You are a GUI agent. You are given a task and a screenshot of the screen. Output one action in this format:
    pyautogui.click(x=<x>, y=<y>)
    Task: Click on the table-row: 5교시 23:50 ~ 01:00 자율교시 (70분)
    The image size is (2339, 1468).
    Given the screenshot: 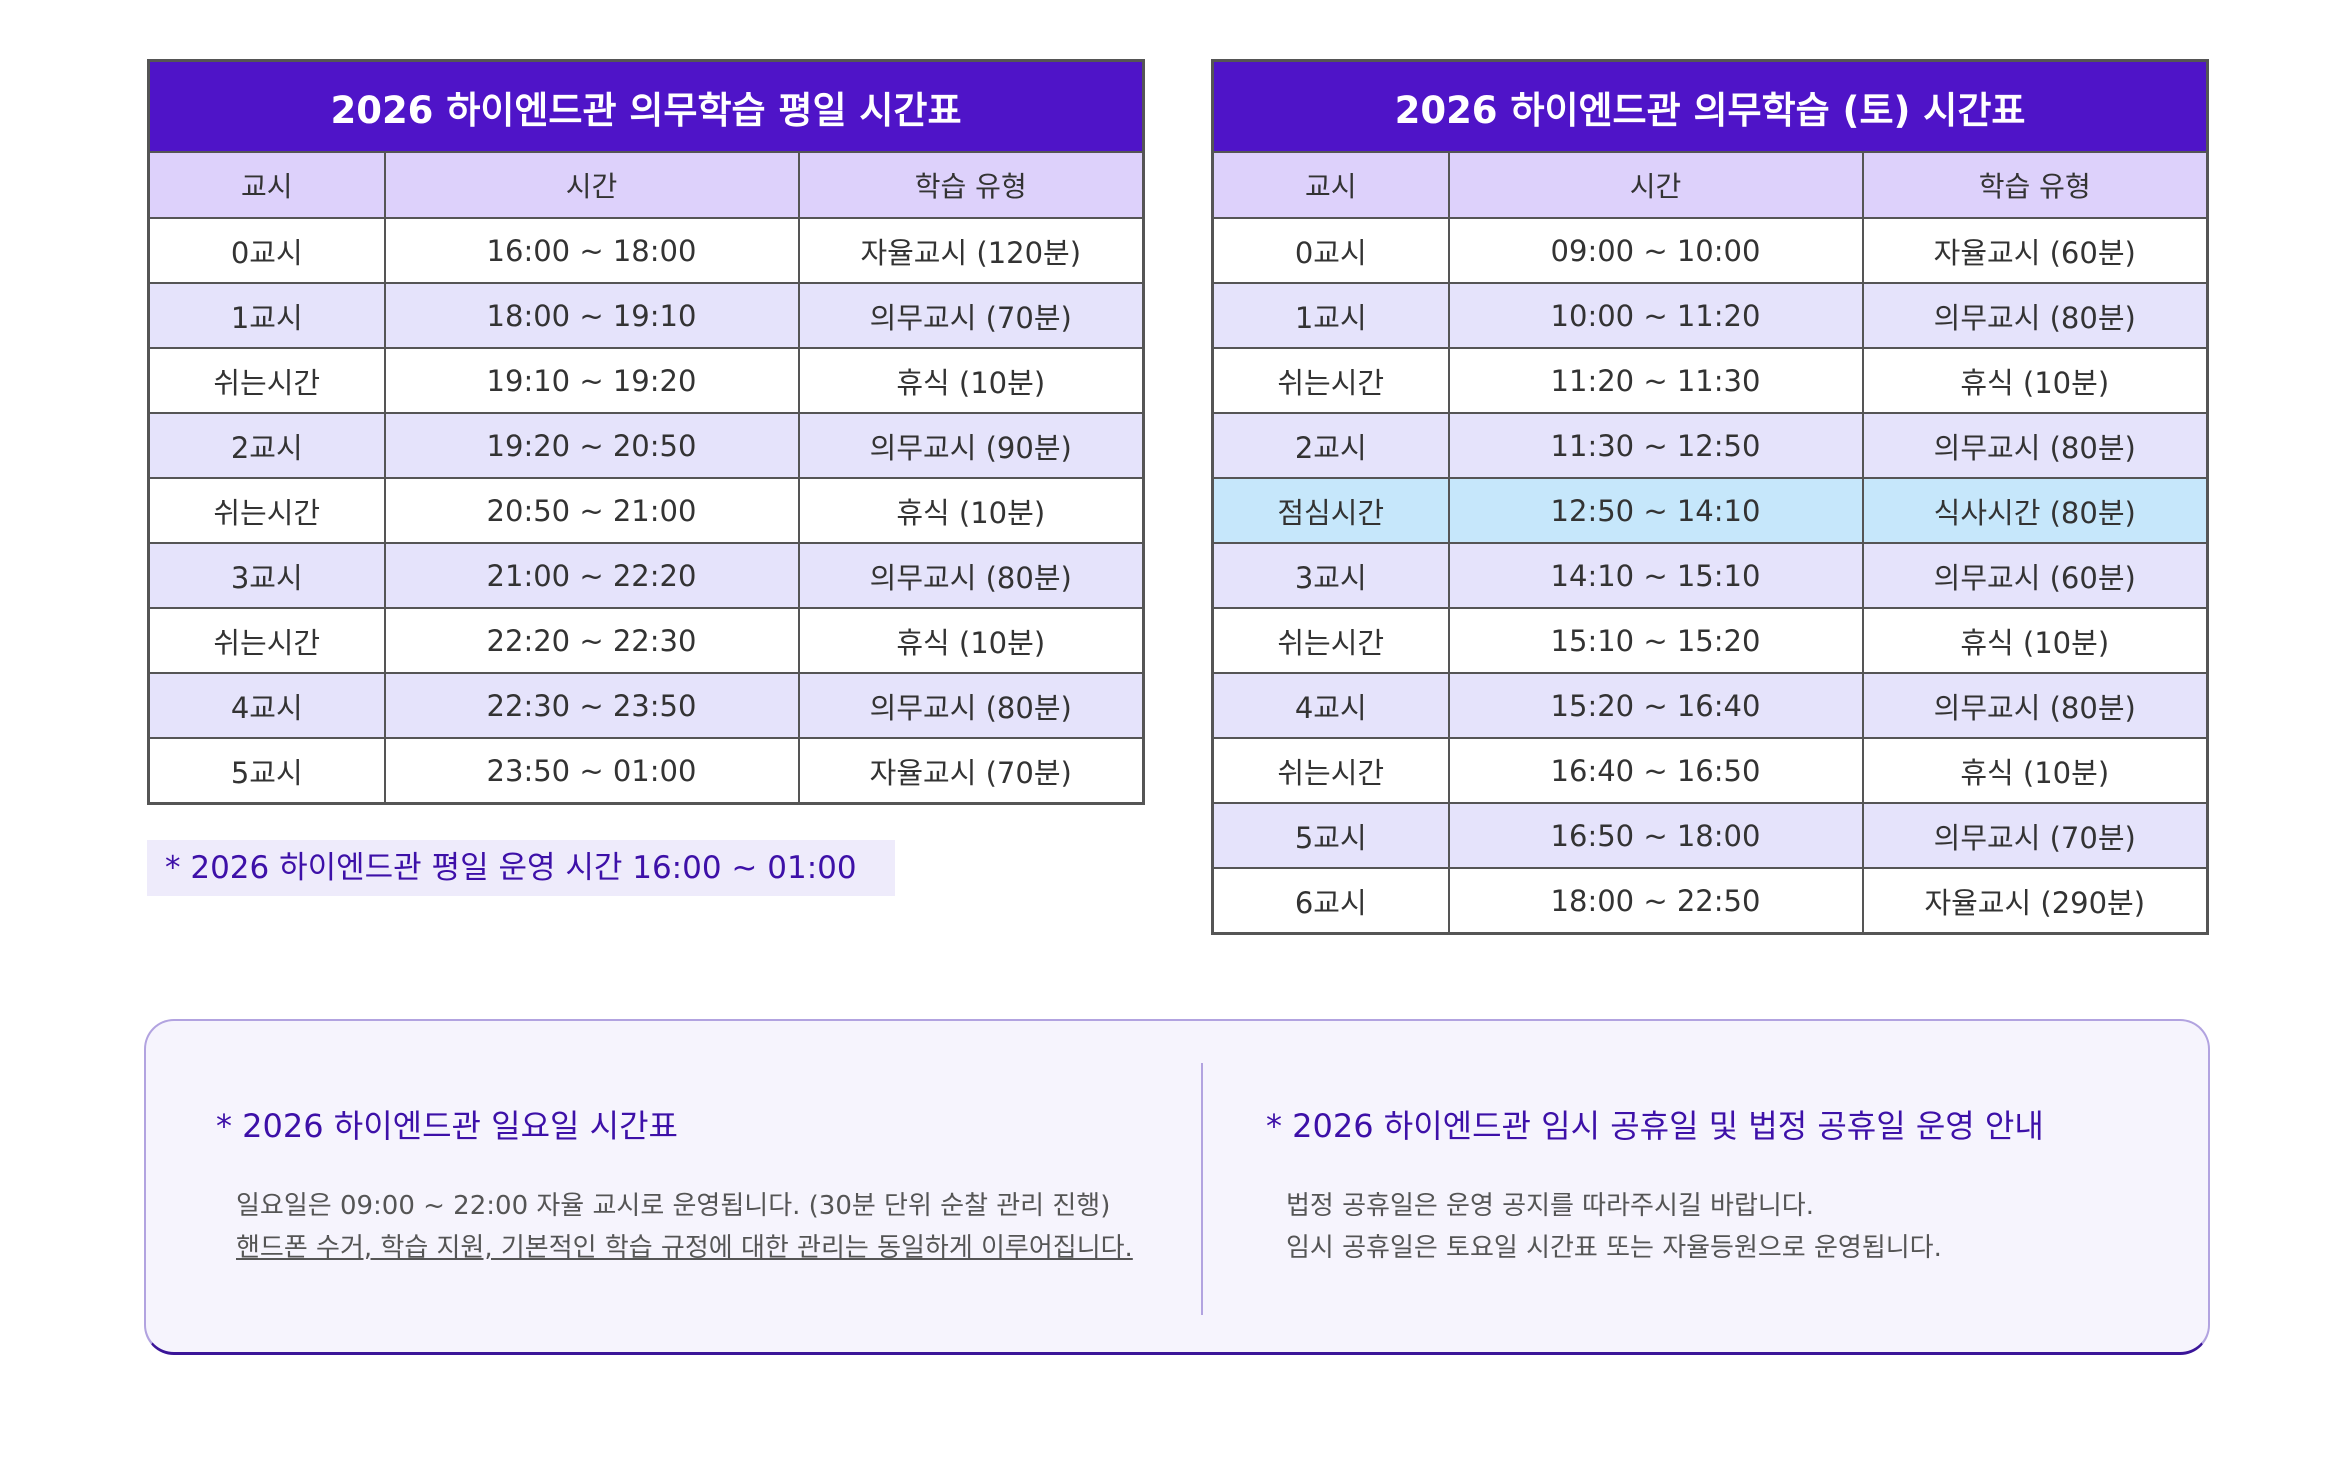 What is the action you would take?
    pyautogui.click(x=646, y=771)
    